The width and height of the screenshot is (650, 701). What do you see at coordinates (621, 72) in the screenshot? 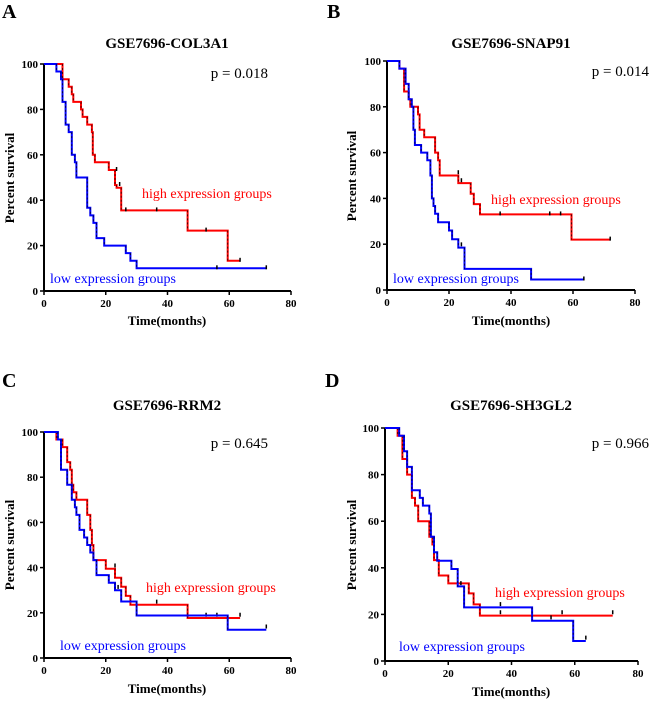
I see `p-value-annotation: p = 0.014` at bounding box center [621, 72].